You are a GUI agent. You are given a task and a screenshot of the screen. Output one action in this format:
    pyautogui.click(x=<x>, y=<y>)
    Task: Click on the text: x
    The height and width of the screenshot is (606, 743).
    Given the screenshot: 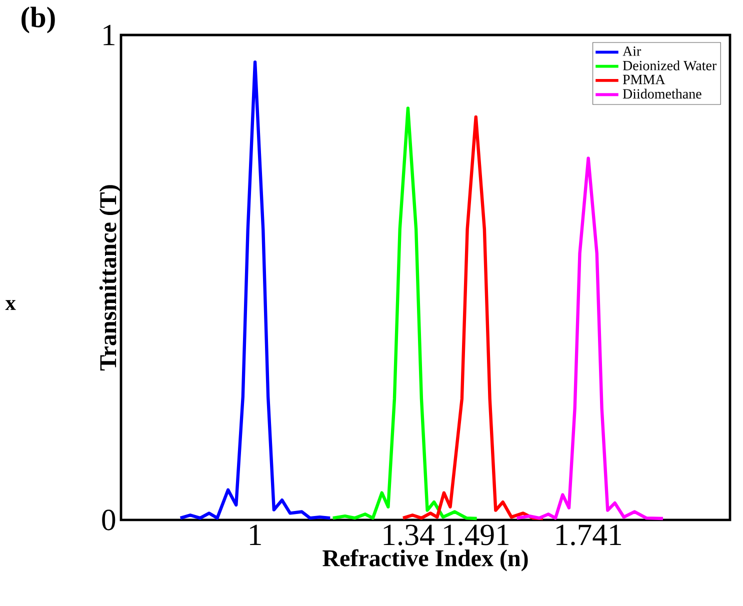 What is the action you would take?
    pyautogui.click(x=10, y=305)
    